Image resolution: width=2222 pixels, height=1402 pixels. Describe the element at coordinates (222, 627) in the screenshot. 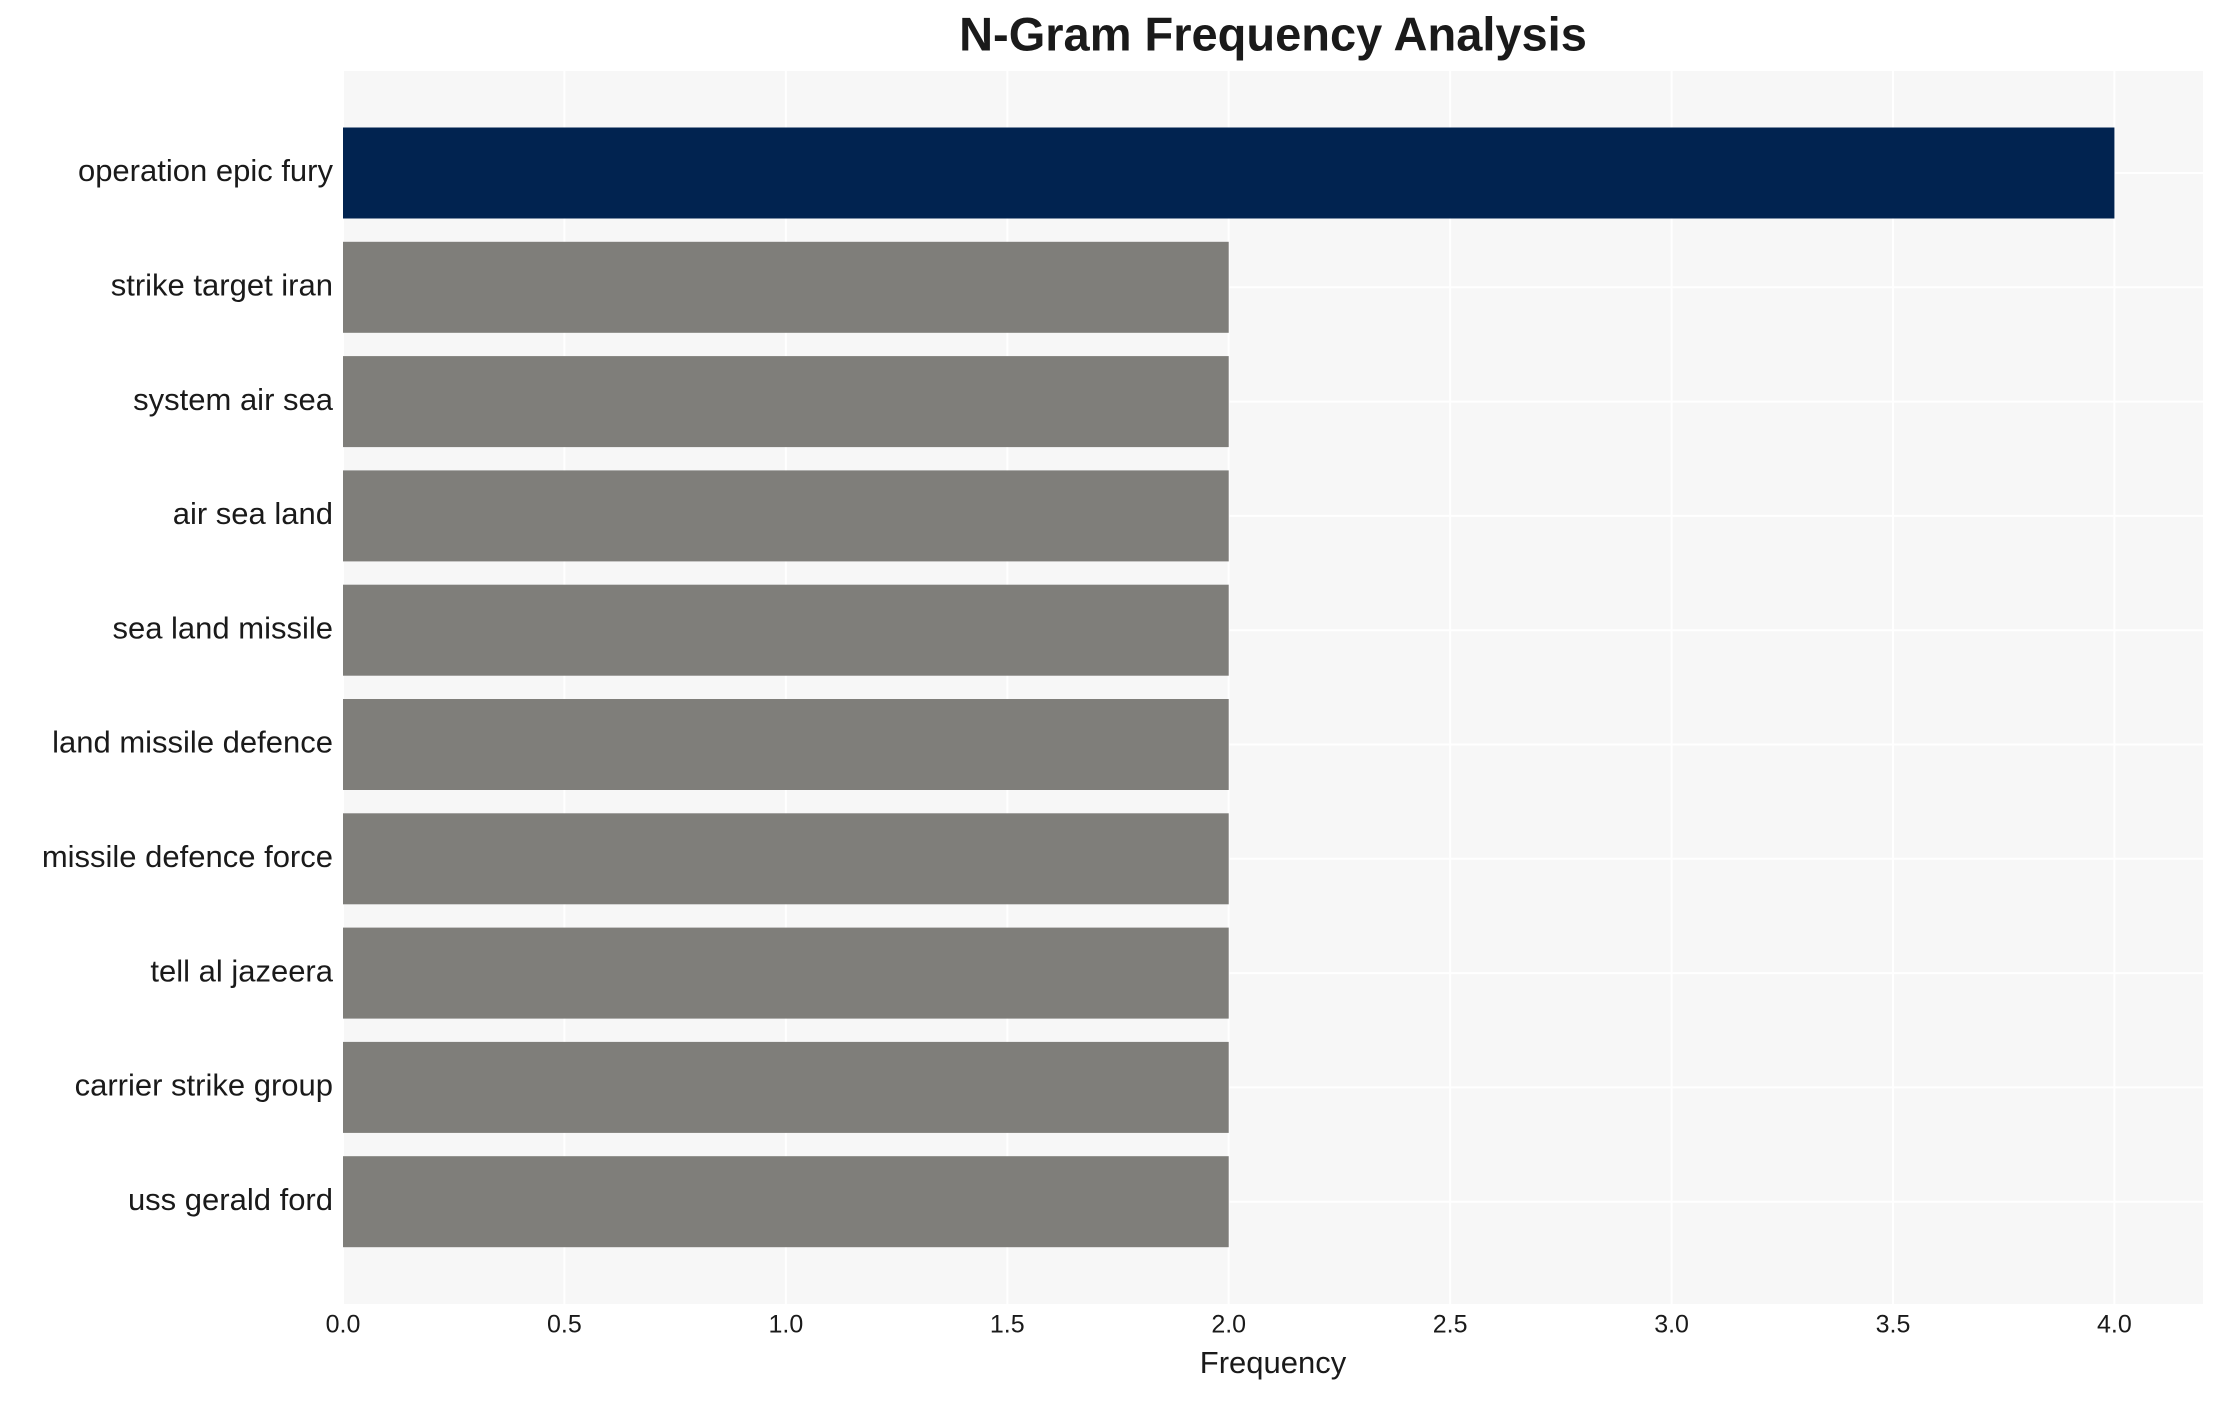

I see `y-tick-label: sea land missile` at that location.